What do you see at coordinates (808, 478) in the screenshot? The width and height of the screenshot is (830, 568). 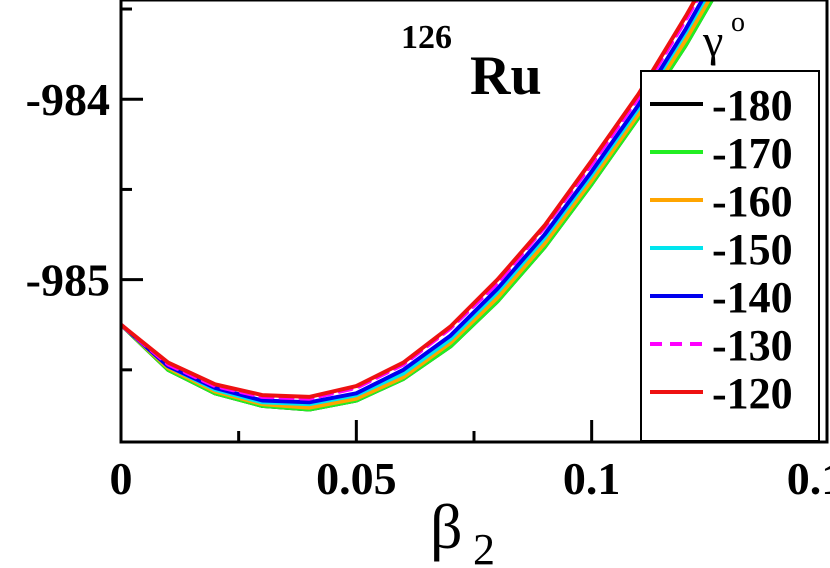 I see `x-tick-label: 0.15` at bounding box center [808, 478].